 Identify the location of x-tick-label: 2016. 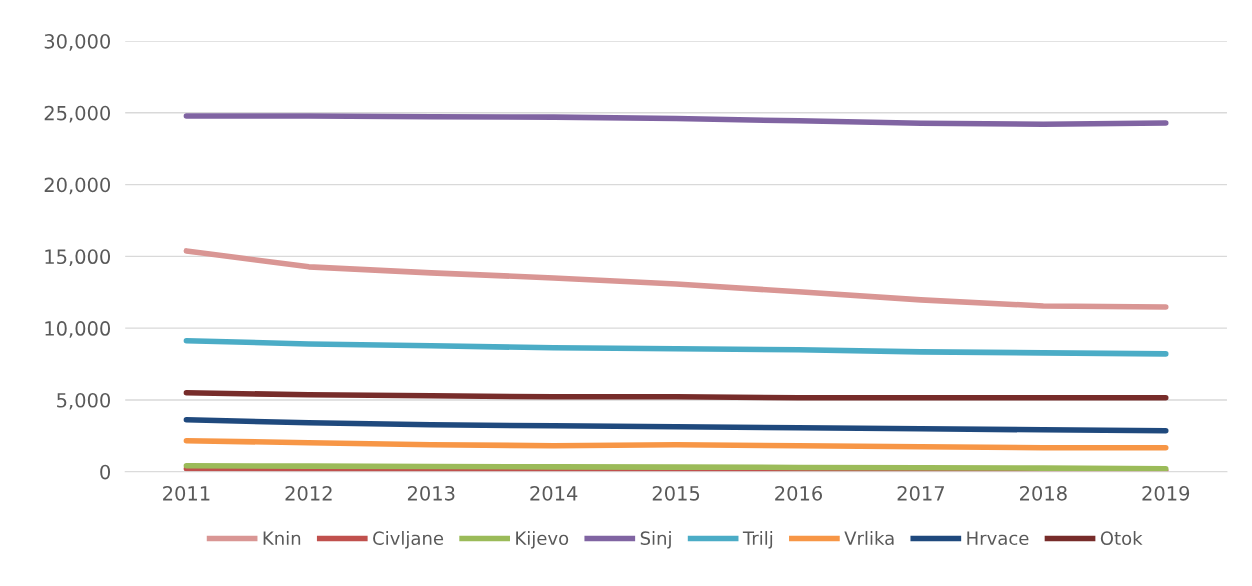
(799, 493).